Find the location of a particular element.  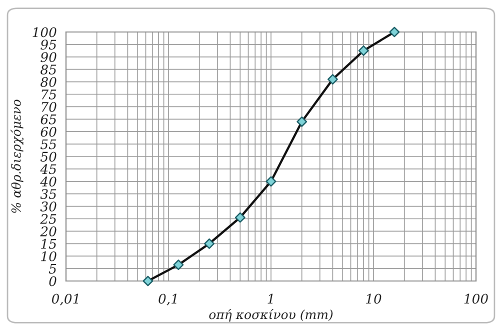

y-tick-label: 65 is located at coordinates (48, 119).